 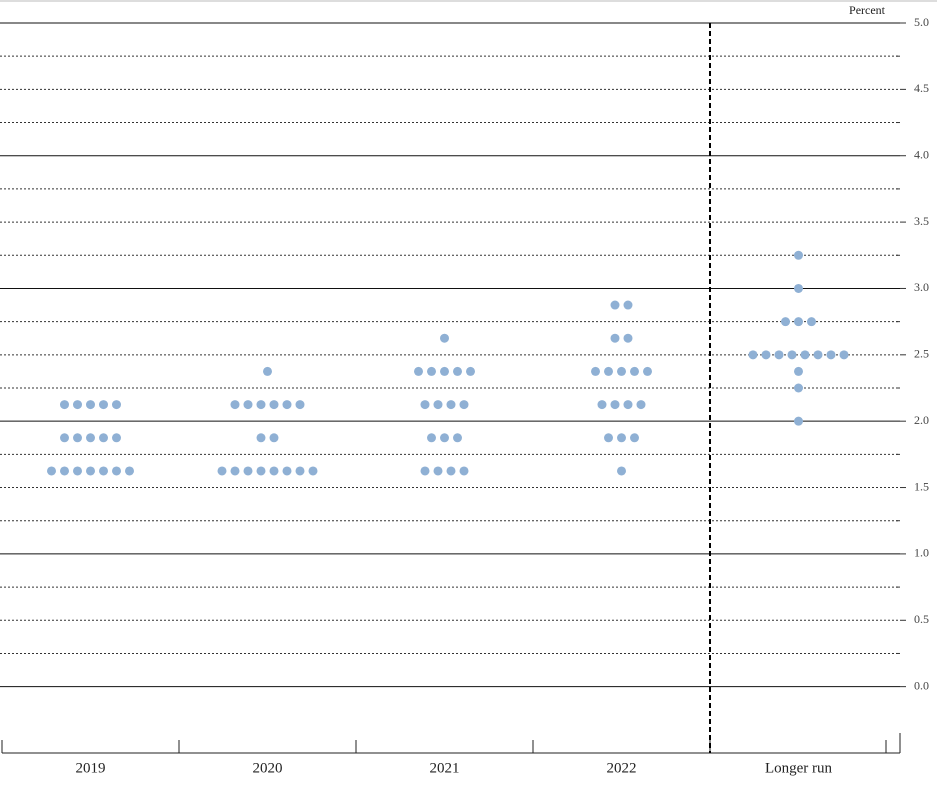 I want to click on x-tick-label: 2019, so click(x=91, y=768).